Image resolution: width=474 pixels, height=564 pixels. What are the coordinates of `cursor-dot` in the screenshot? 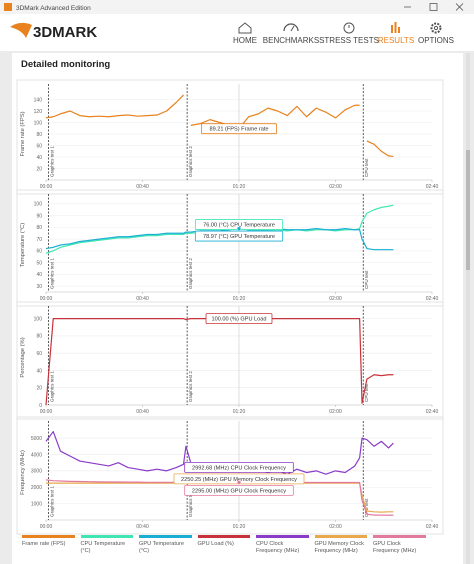 It's located at (239, 228).